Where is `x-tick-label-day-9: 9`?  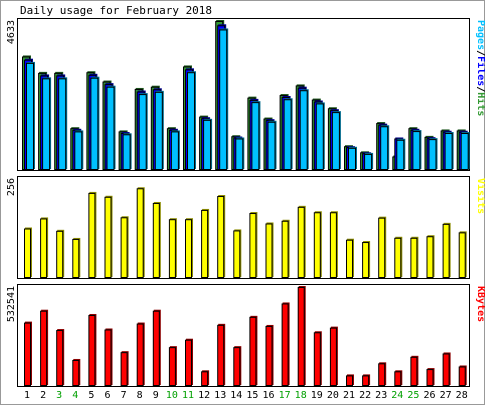 x-tick-label-day-9: 9 is located at coordinates (156, 395).